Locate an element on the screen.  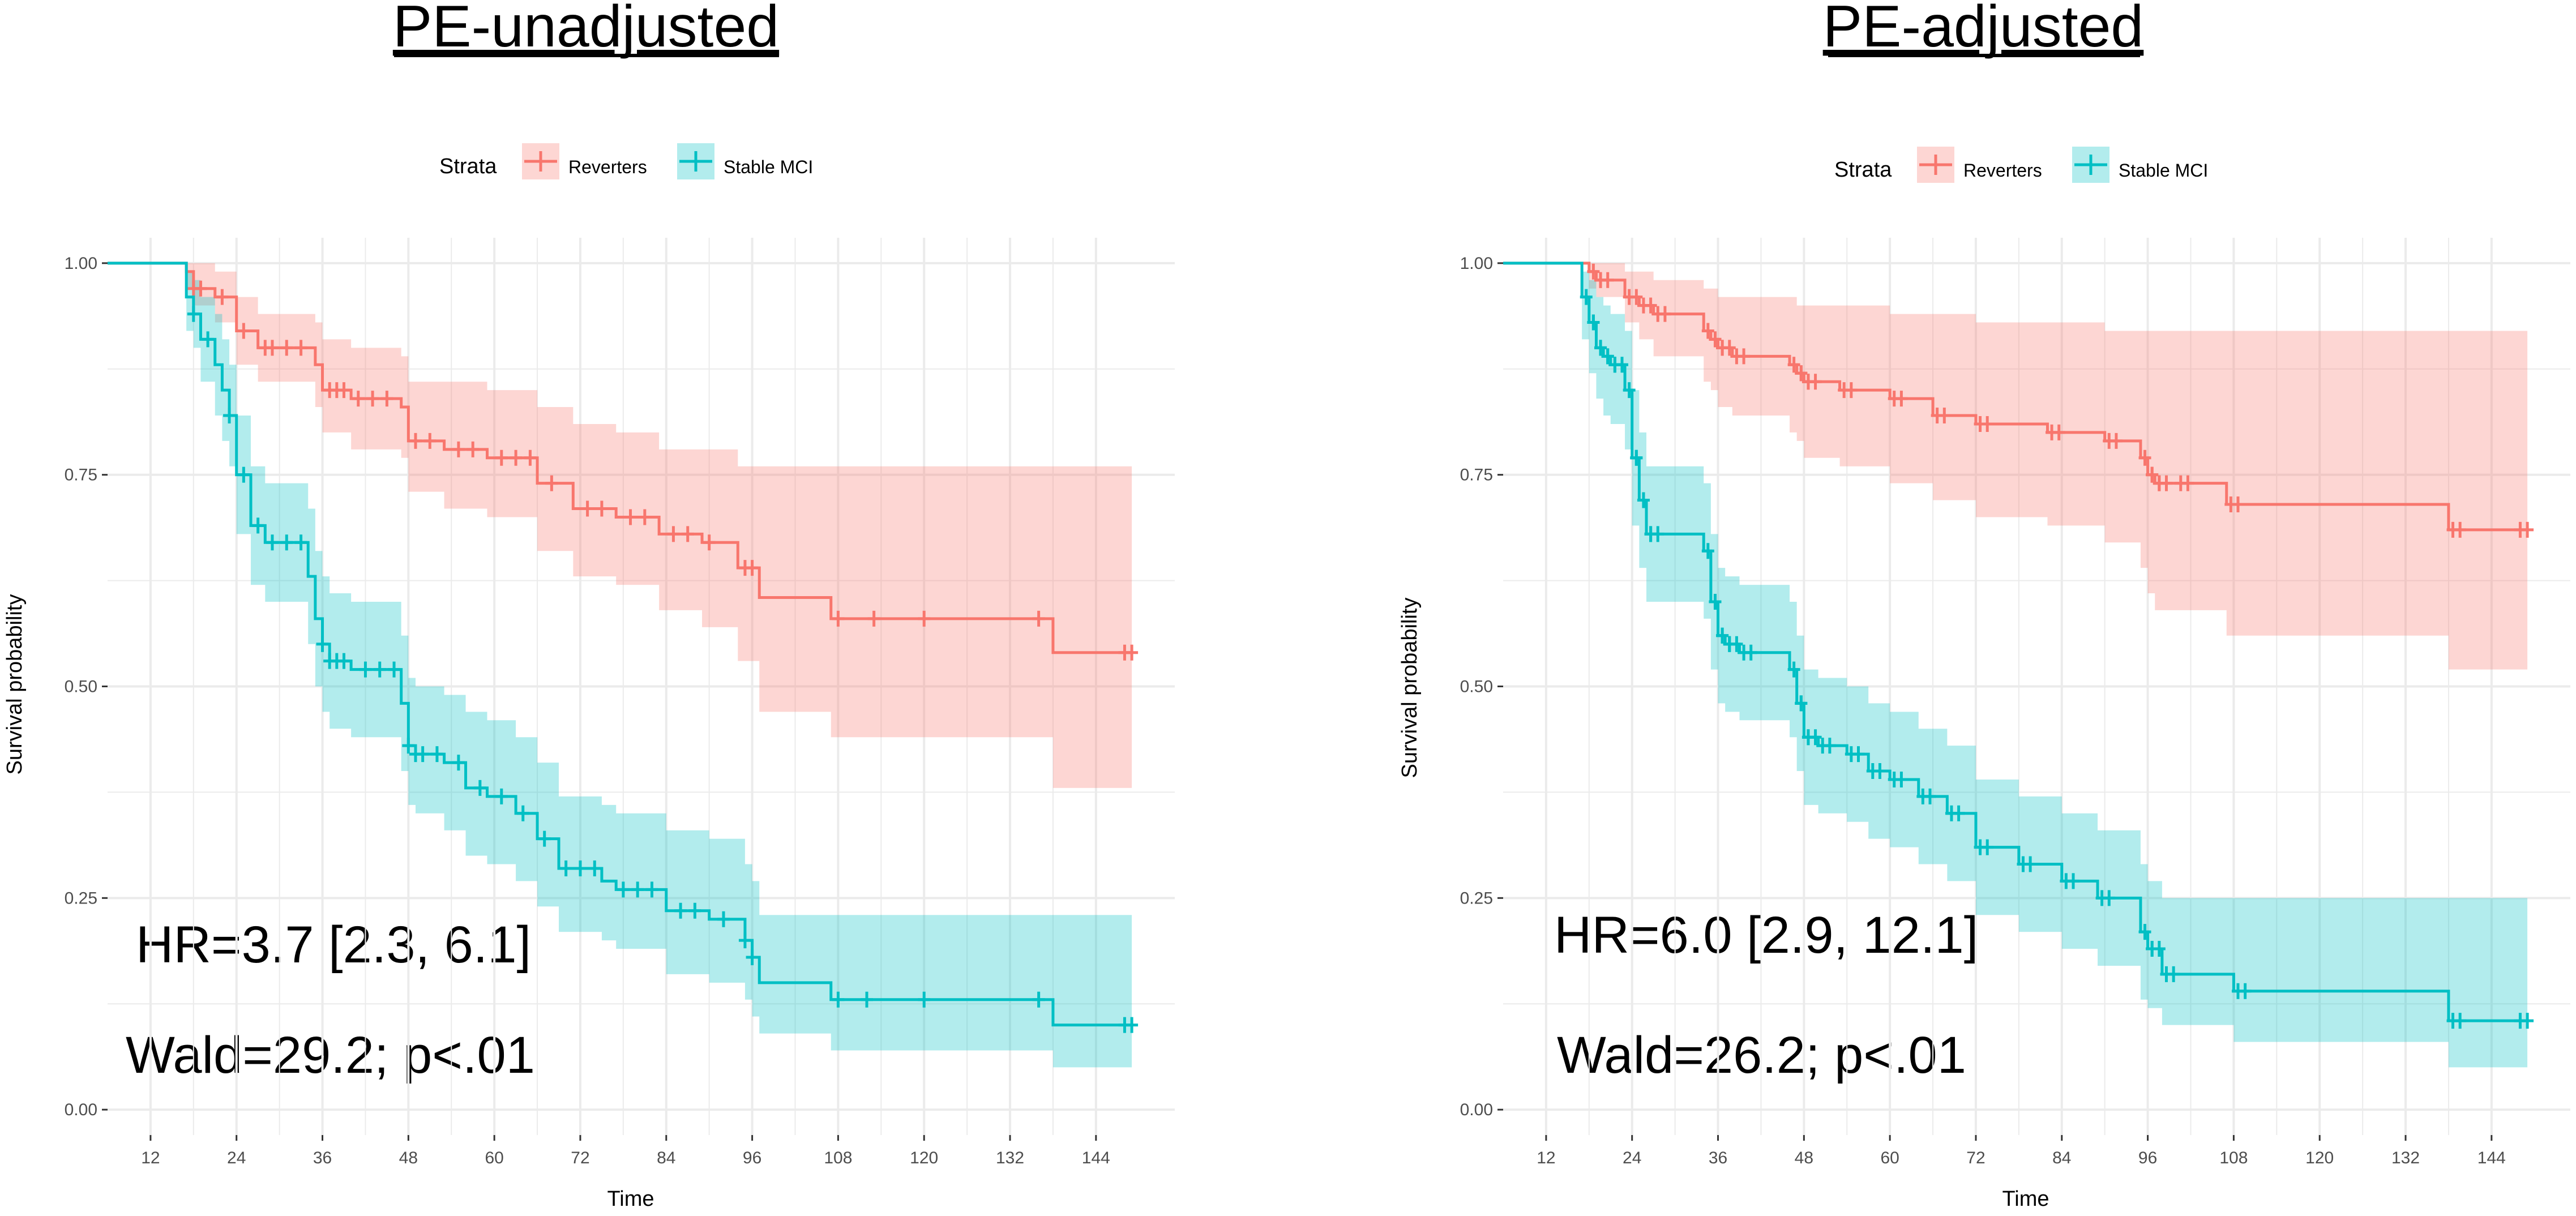
panel2-legend-glyph-reverters is located at coordinates (1935, 165).